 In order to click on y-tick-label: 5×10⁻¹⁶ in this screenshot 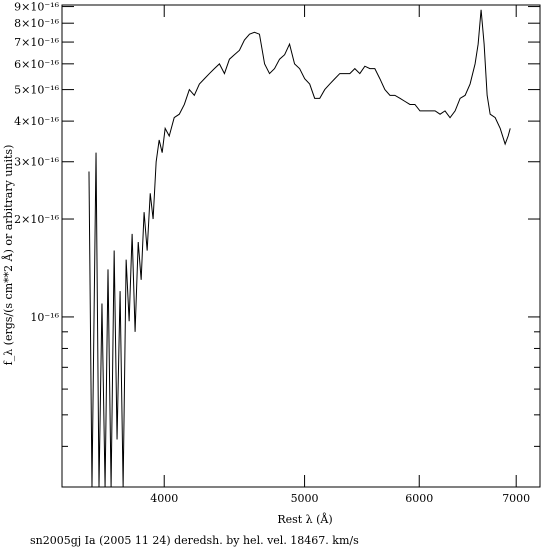, I will do `click(36, 90)`.